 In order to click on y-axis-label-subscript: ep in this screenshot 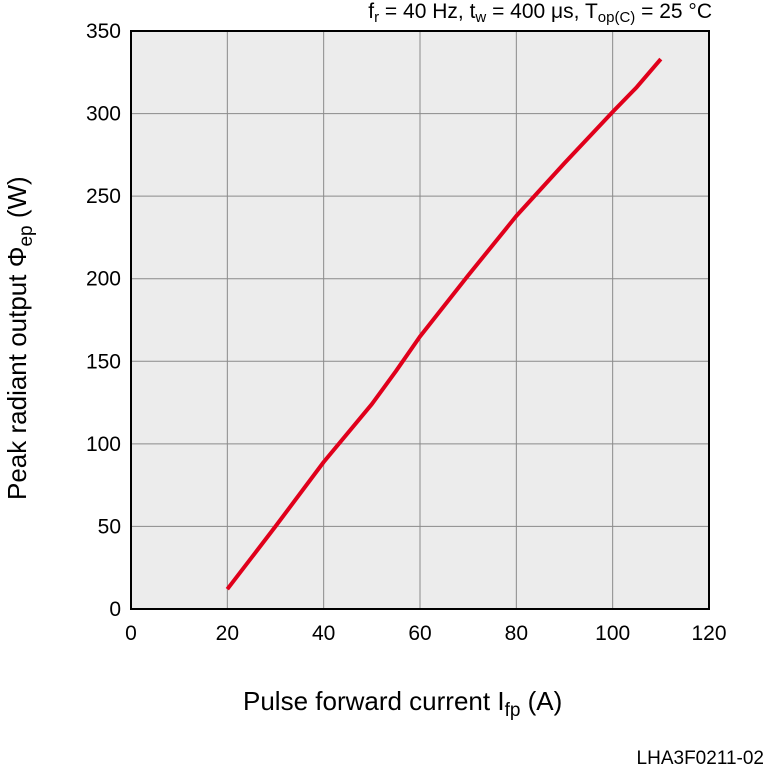, I will do `click(26, 236)`.